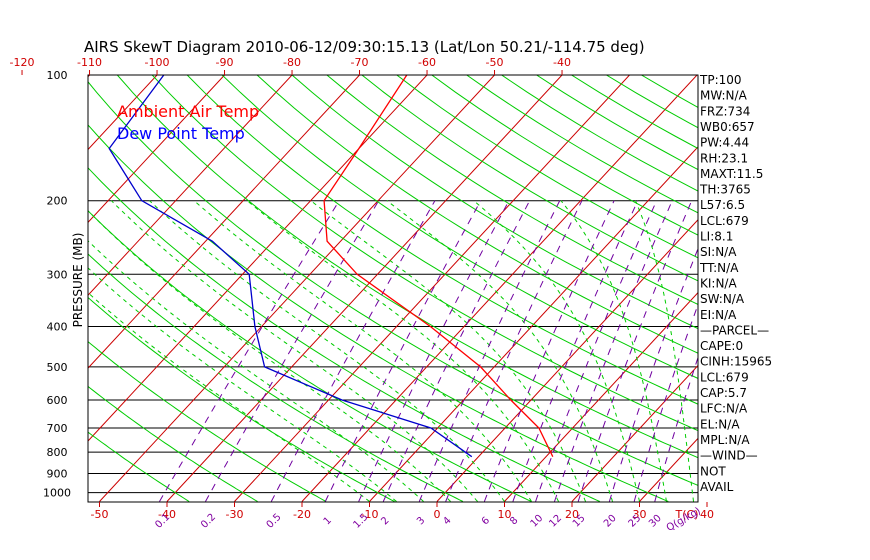  I want to click on mixing-ratio-label: 6, so click(486, 521).